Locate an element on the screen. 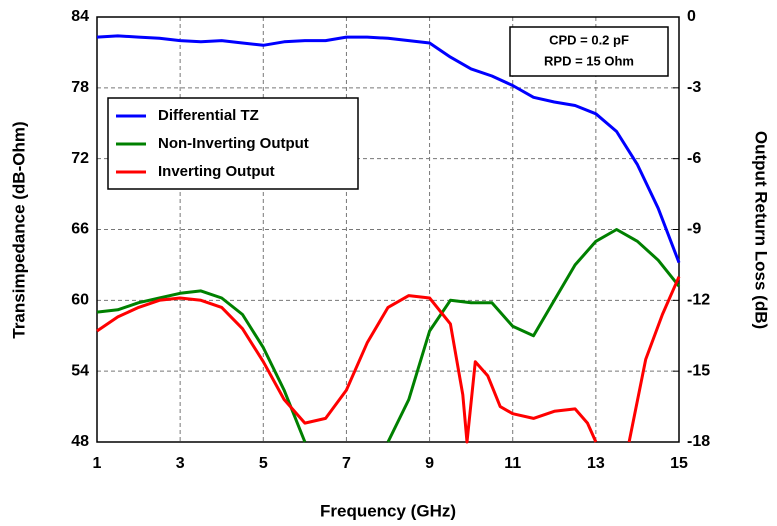 Image resolution: width=777 pixels, height=526 pixels. legend-label: Differential TZ is located at coordinates (208, 115).